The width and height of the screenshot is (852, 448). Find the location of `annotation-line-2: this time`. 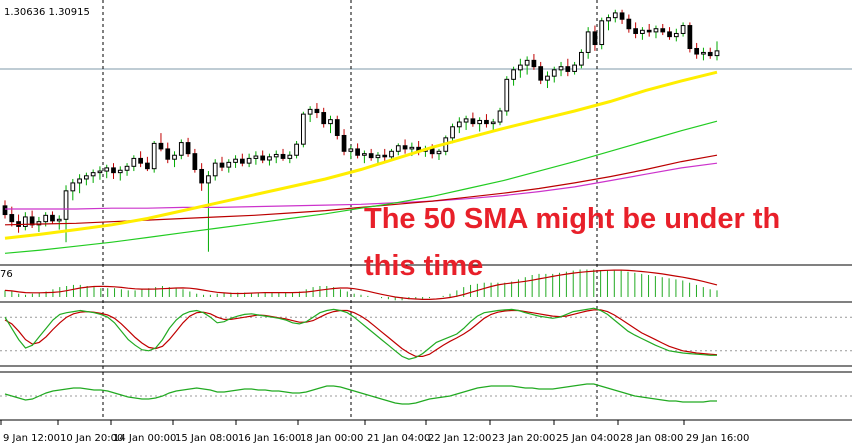

annotation-line-2: this time is located at coordinates (423, 266).